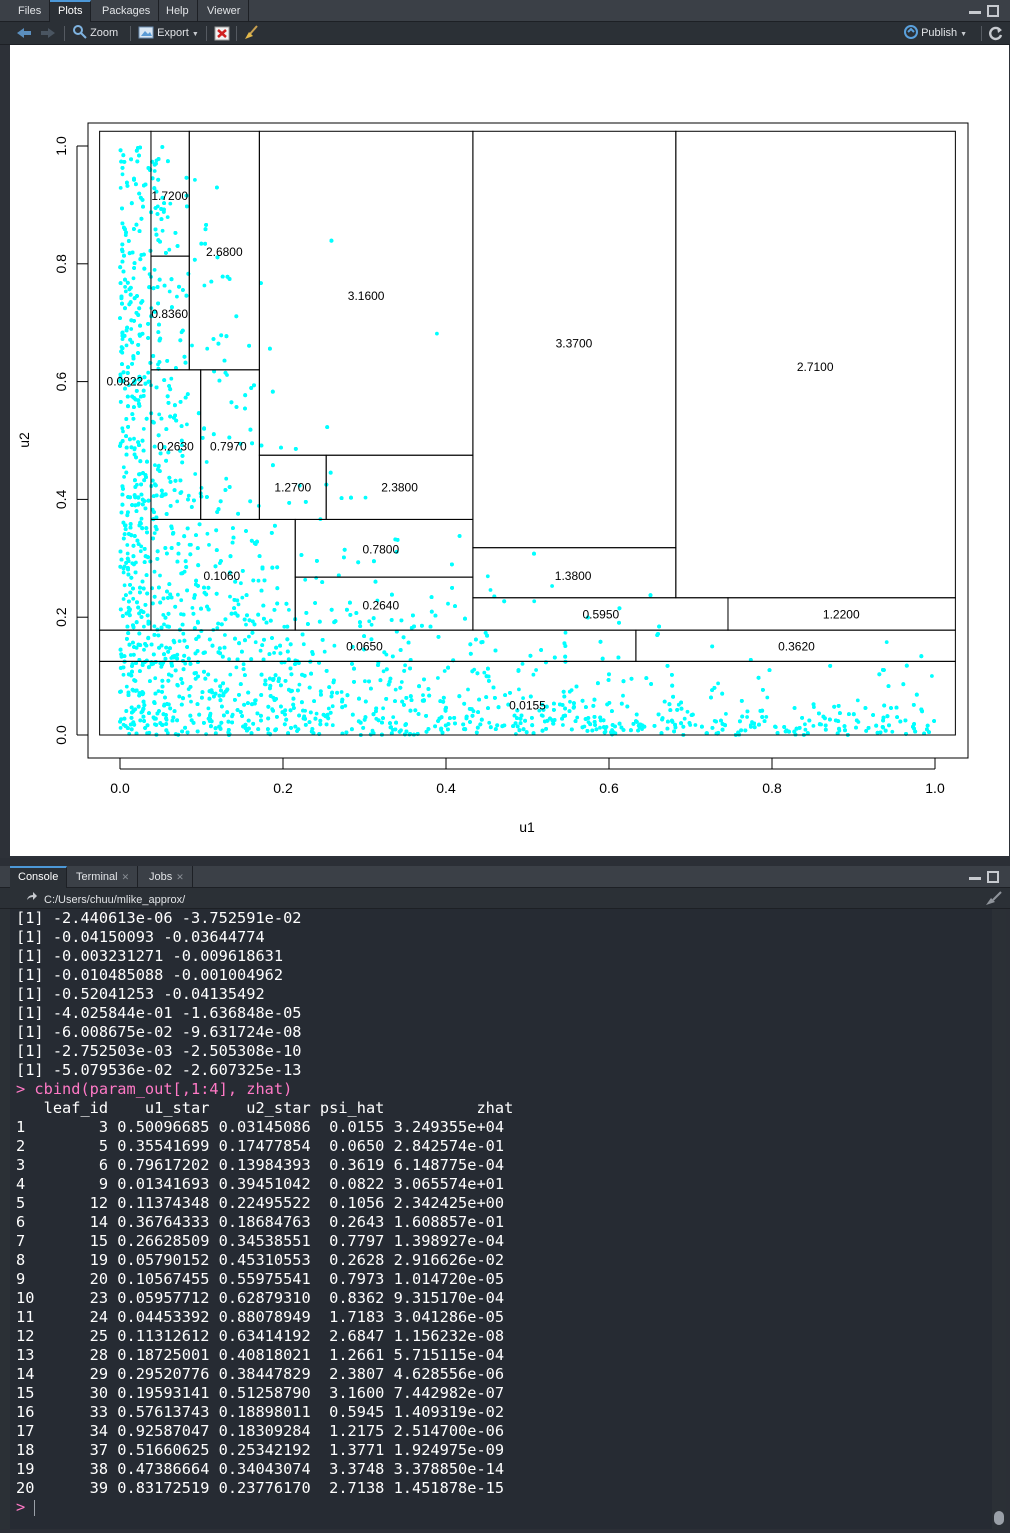  Describe the element at coordinates (935, 33) in the screenshot. I see `publish-button: Publish ▼` at that location.